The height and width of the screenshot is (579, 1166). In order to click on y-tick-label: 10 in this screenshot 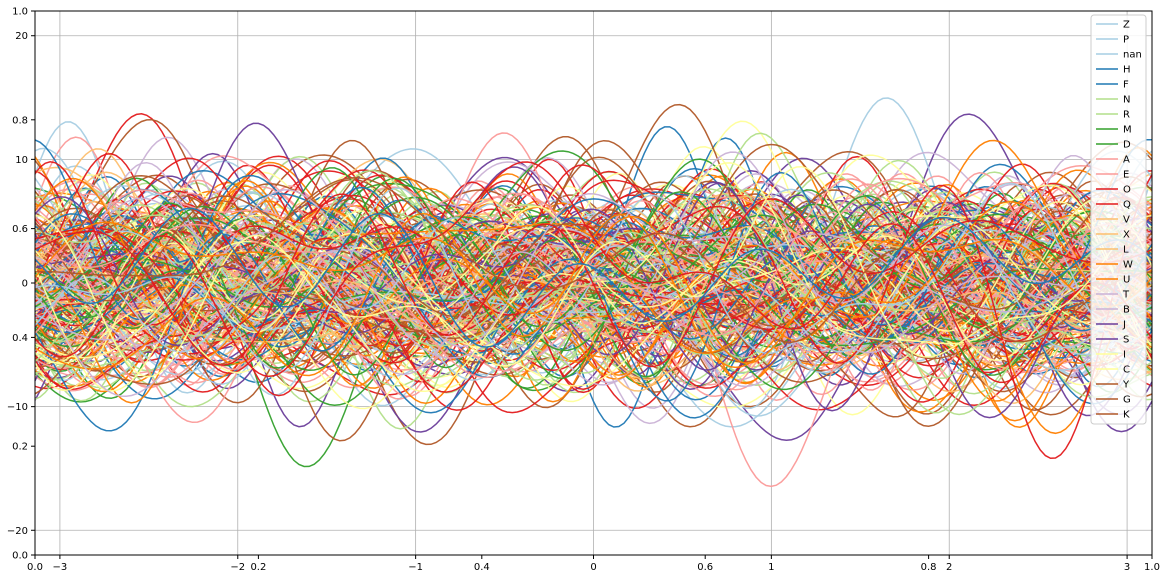, I will do `click(21, 160)`.